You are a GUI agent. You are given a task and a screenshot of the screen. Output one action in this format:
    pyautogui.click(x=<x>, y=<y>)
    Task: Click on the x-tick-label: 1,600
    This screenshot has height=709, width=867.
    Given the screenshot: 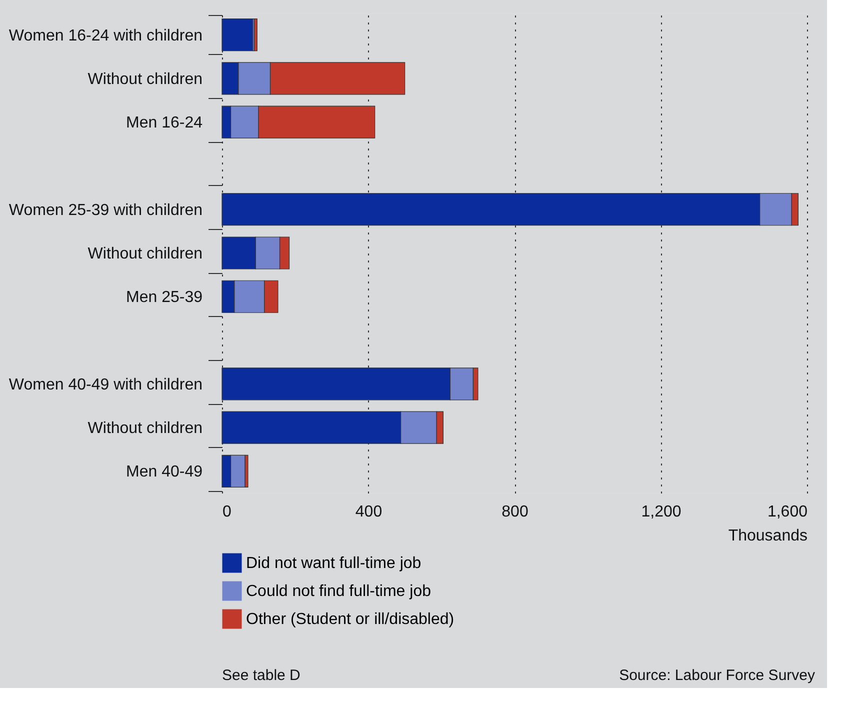 What is the action you would take?
    pyautogui.click(x=787, y=512)
    